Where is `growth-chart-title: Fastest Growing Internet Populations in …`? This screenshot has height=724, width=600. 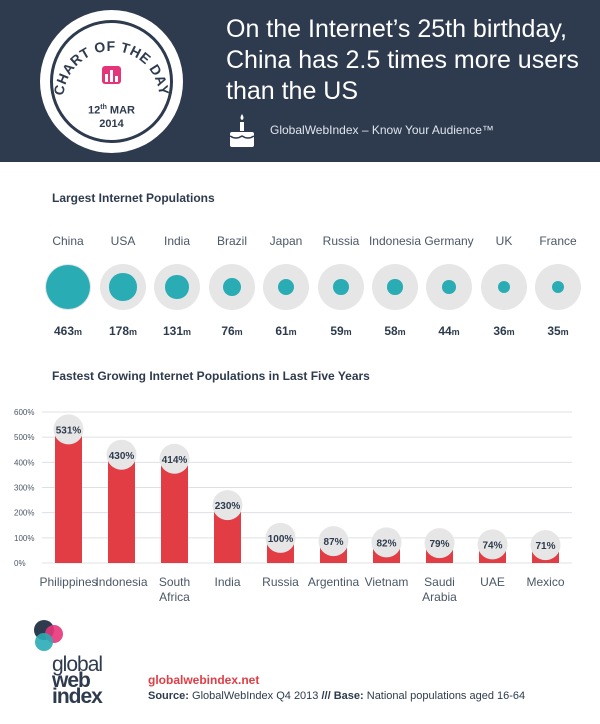
growth-chart-title: Fastest Growing Internet Populations in … is located at coordinates (211, 376).